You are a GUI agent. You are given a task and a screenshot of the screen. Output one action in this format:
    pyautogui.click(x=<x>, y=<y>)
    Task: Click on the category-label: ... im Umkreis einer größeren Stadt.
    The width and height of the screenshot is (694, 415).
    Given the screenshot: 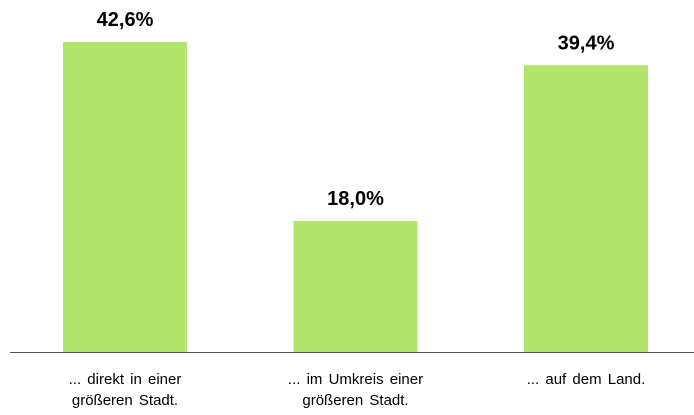 What is the action you would take?
    pyautogui.click(x=355, y=390)
    